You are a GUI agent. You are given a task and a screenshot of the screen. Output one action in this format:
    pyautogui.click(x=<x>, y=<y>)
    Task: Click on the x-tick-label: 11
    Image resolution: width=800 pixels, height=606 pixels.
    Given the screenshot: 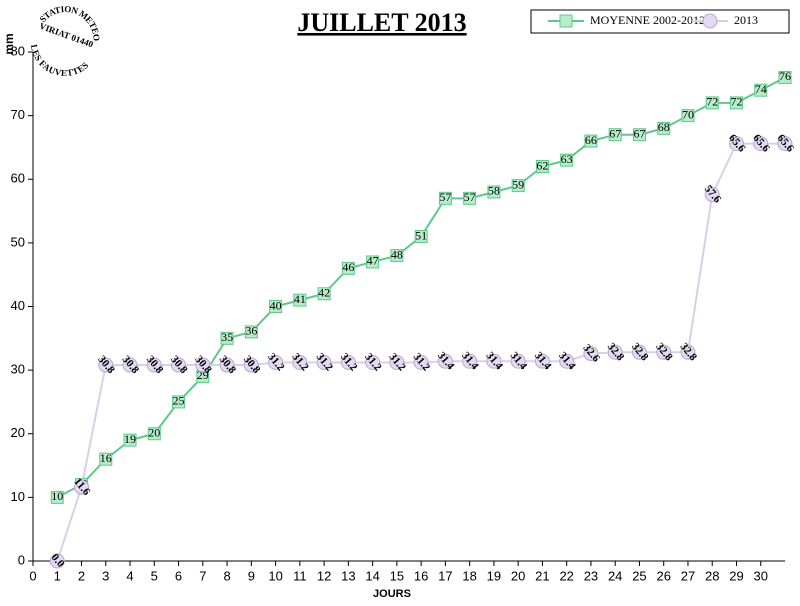 What is the action you would take?
    pyautogui.click(x=300, y=575)
    